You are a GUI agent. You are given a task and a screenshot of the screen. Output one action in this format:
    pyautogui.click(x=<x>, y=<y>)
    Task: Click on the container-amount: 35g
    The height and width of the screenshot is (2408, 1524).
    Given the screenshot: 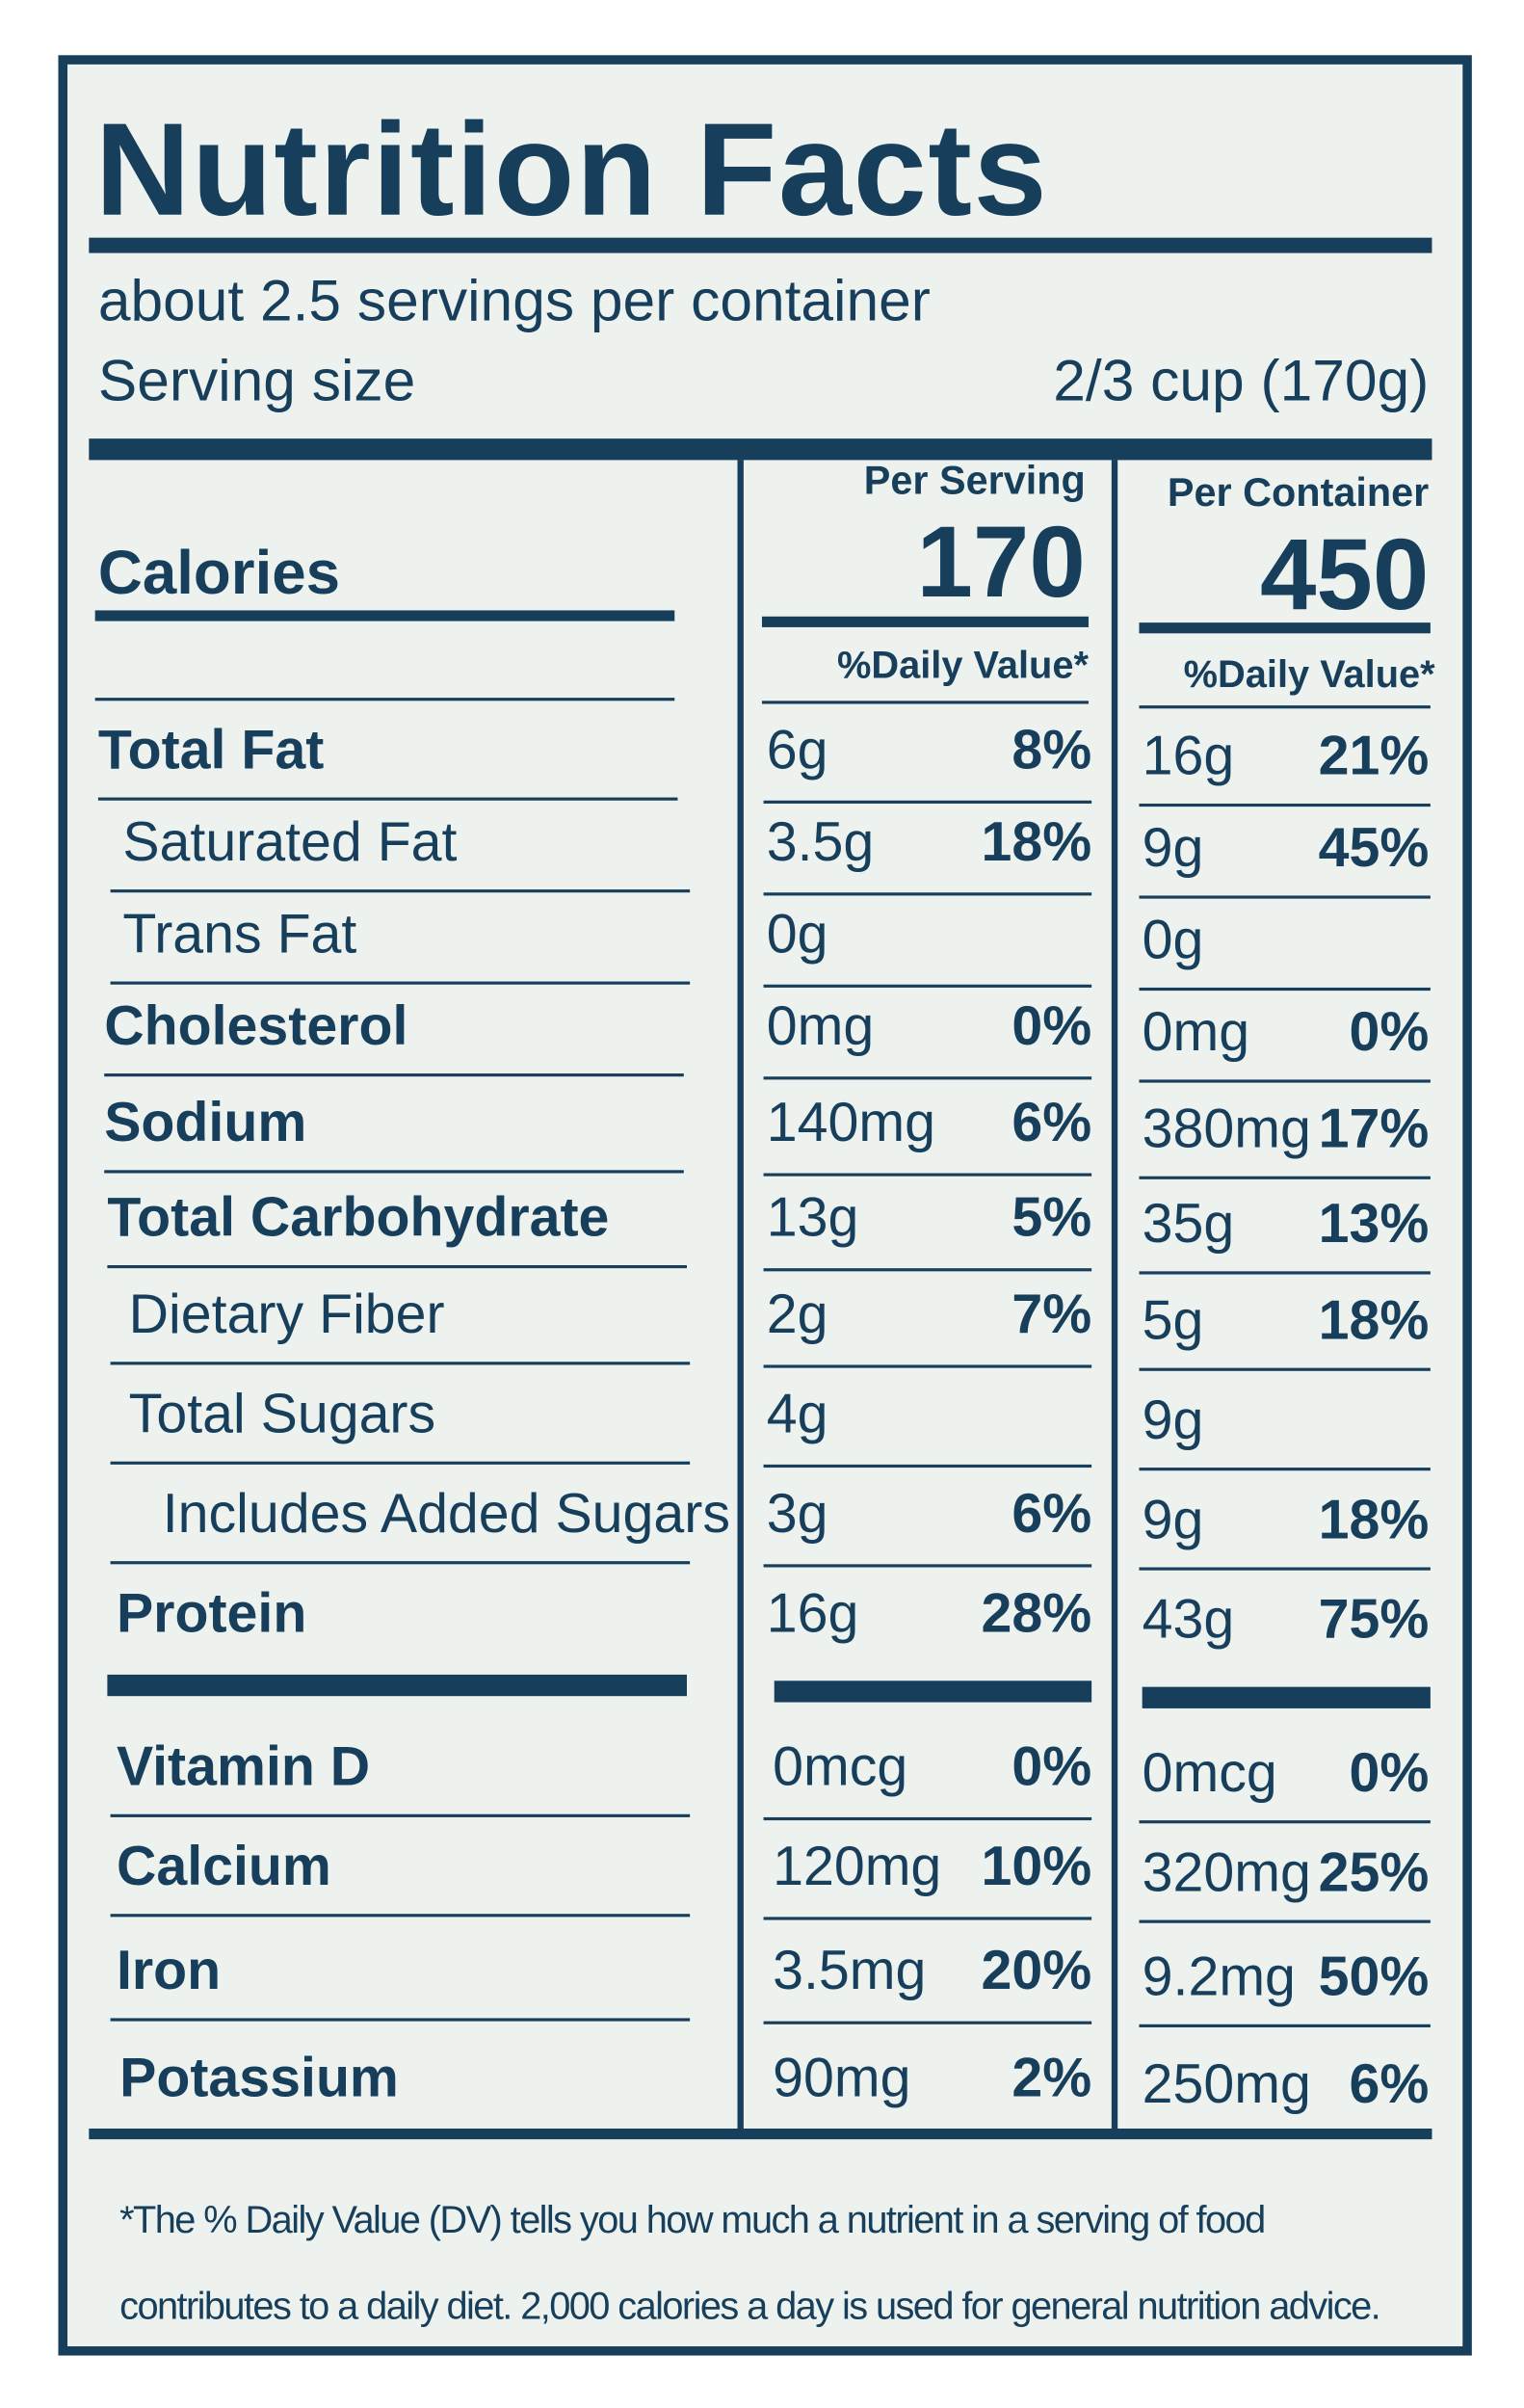 What is the action you would take?
    pyautogui.click(x=1188, y=1223)
    